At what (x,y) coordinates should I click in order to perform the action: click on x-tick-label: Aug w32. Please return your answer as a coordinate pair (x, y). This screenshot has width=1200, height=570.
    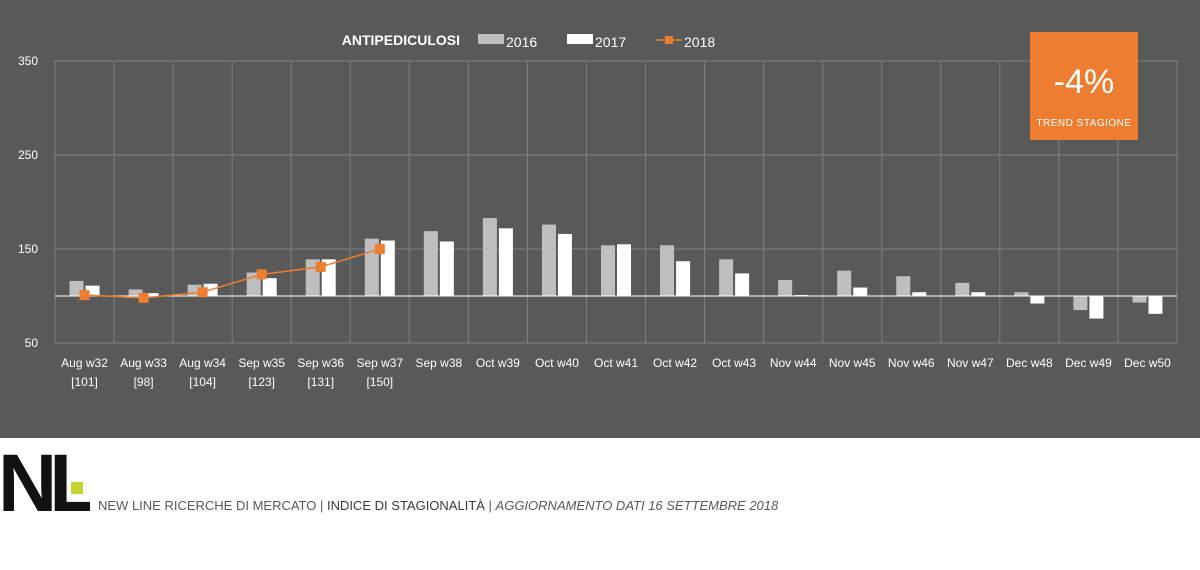
    Looking at the image, I should click on (84, 363).